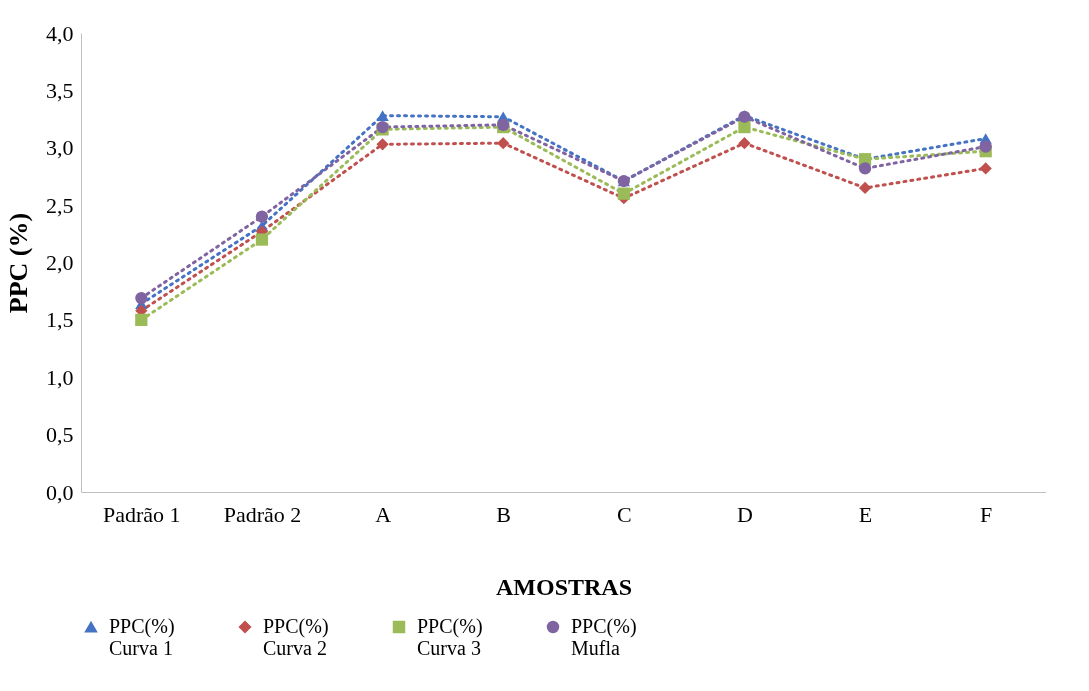 The image size is (1089, 691). I want to click on x-tick-label: F, so click(986, 514).